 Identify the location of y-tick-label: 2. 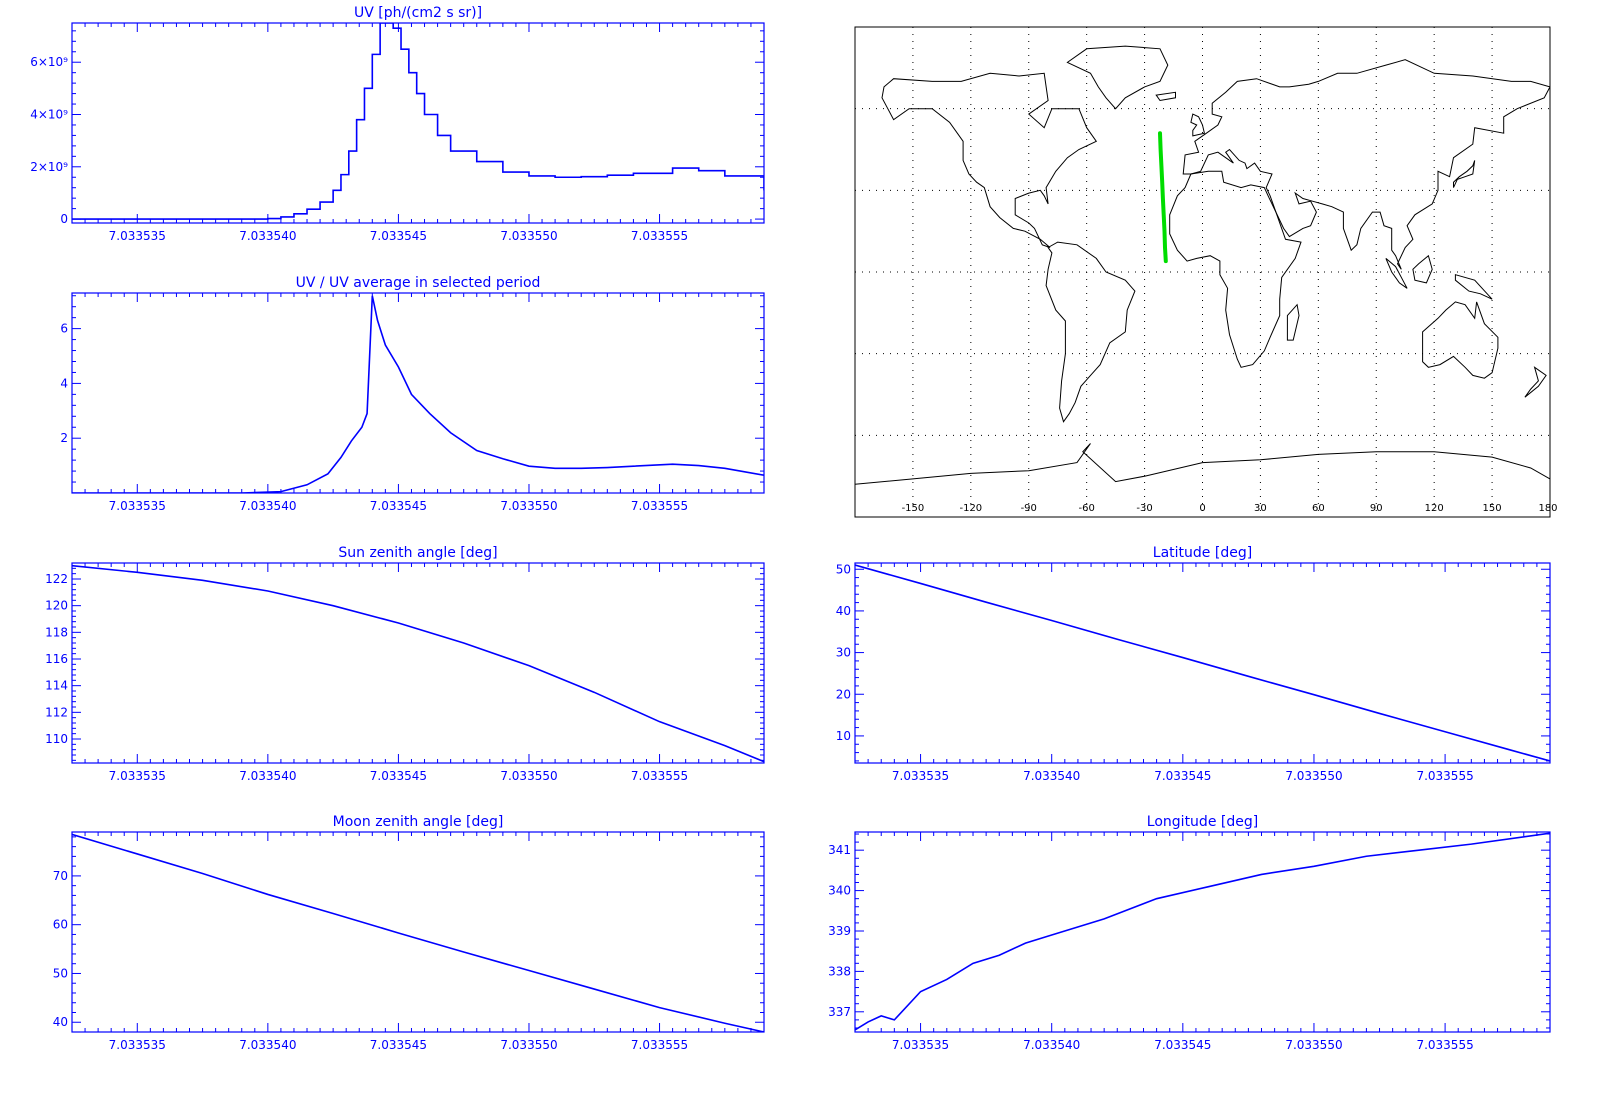
(64, 438).